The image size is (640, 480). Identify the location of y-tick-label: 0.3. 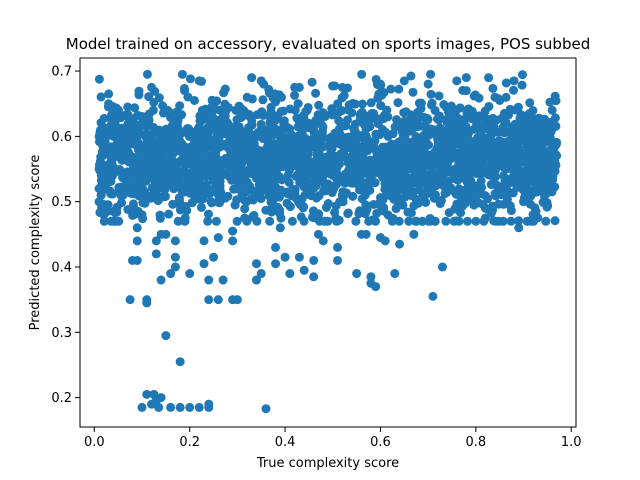
(61, 333).